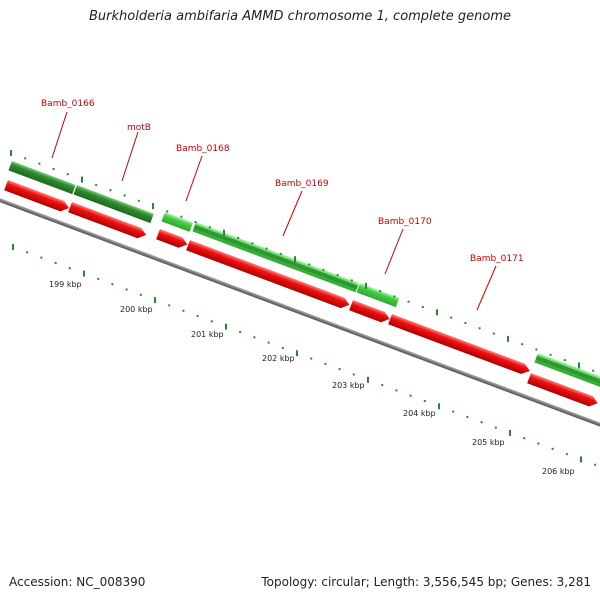 Image resolution: width=600 pixels, height=600 pixels. What do you see at coordinates (497, 259) in the screenshot?
I see `gene-label-bamb-0171: Bamb_0171` at bounding box center [497, 259].